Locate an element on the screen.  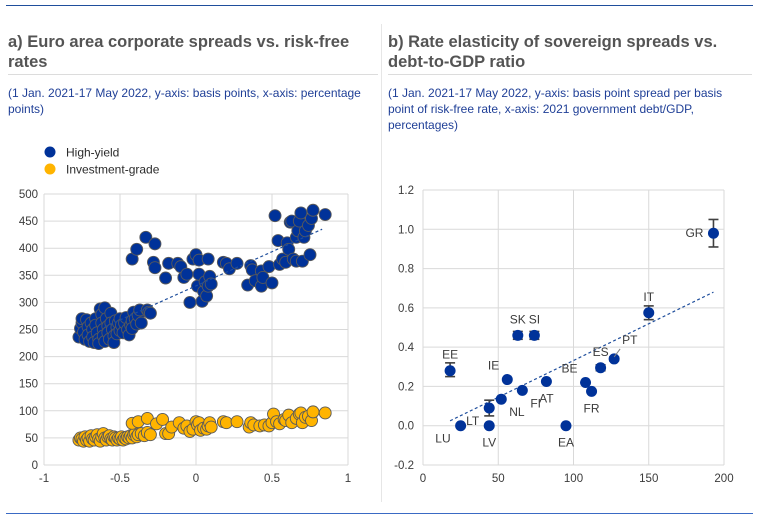
x-tick-label: -1 is located at coordinates (44, 479).